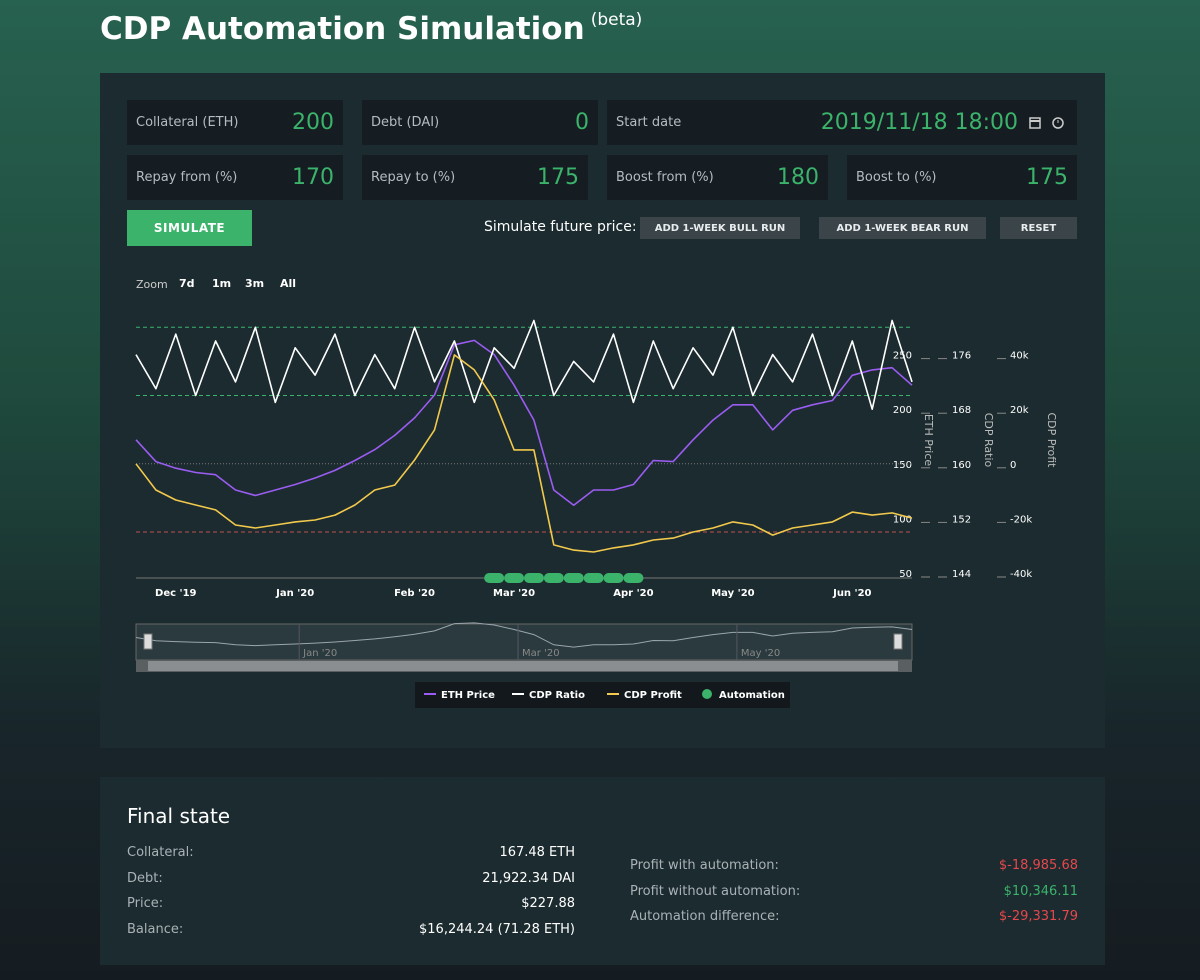 This screenshot has width=1200, height=980. I want to click on y-tick-label: 50, so click(905, 574).